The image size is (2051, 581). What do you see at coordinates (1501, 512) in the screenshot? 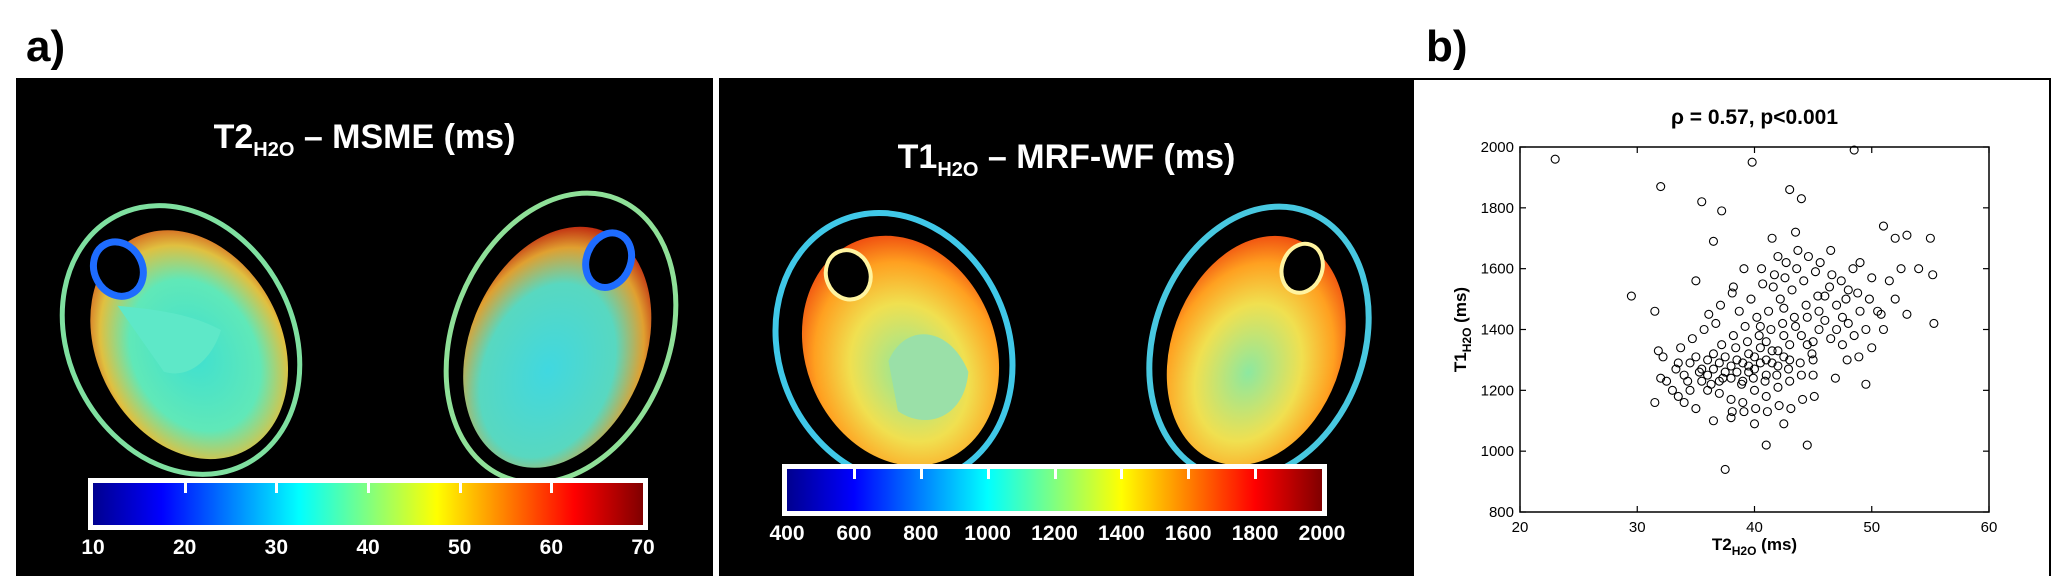
I see `y-tick-label: 800` at bounding box center [1501, 512].